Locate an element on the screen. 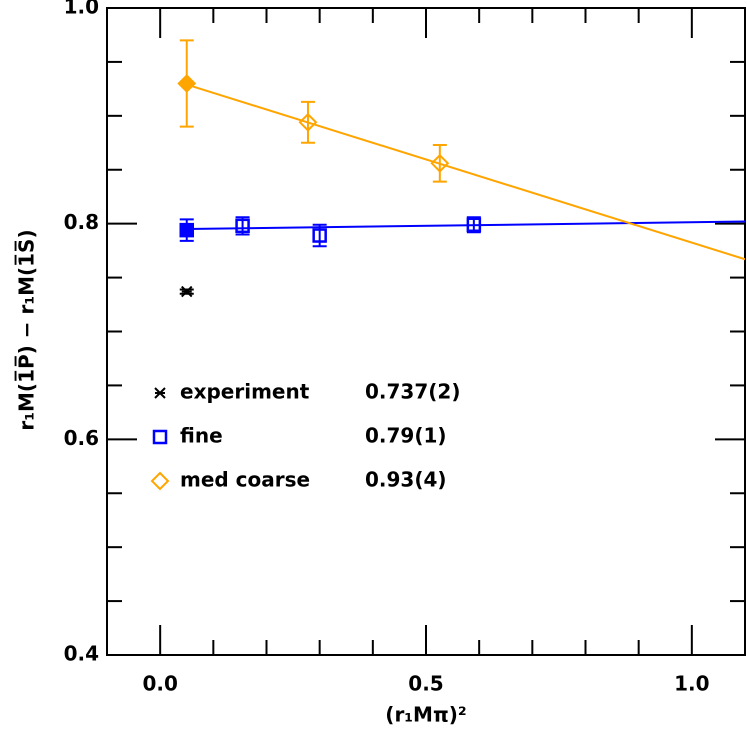 The height and width of the screenshot is (738, 747). legend-value: 0.93(4) is located at coordinates (406, 480).